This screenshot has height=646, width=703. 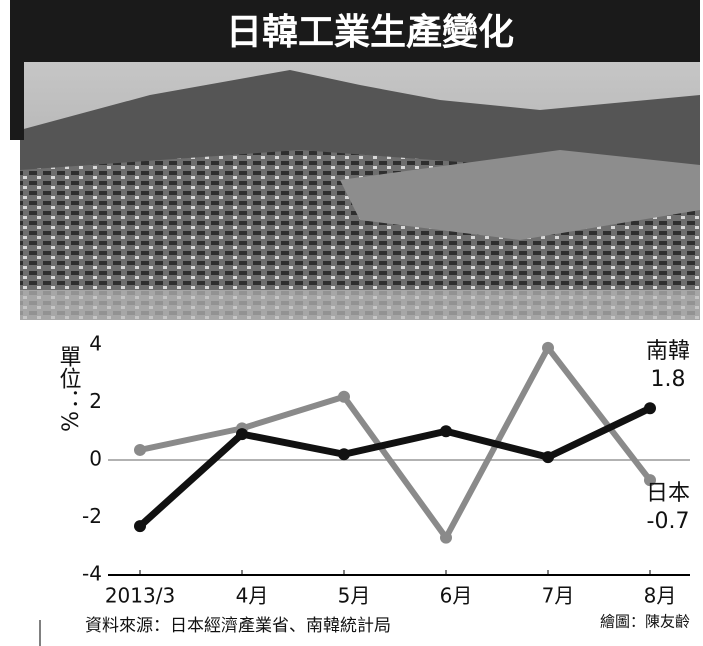 What do you see at coordinates (140, 596) in the screenshot?
I see `x-tick-label: 2013/3` at bounding box center [140, 596].